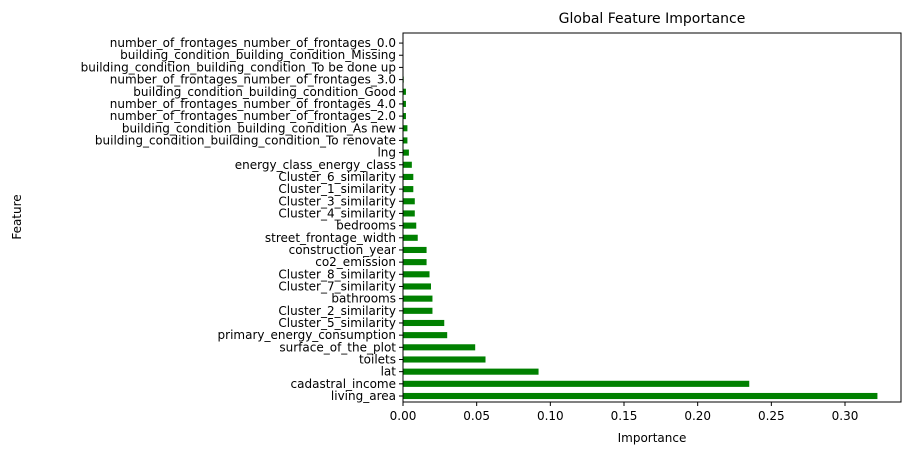 This screenshot has height=455, width=910. What do you see at coordinates (697, 416) in the screenshot?
I see `x-tick-label: 0.20` at bounding box center [697, 416].